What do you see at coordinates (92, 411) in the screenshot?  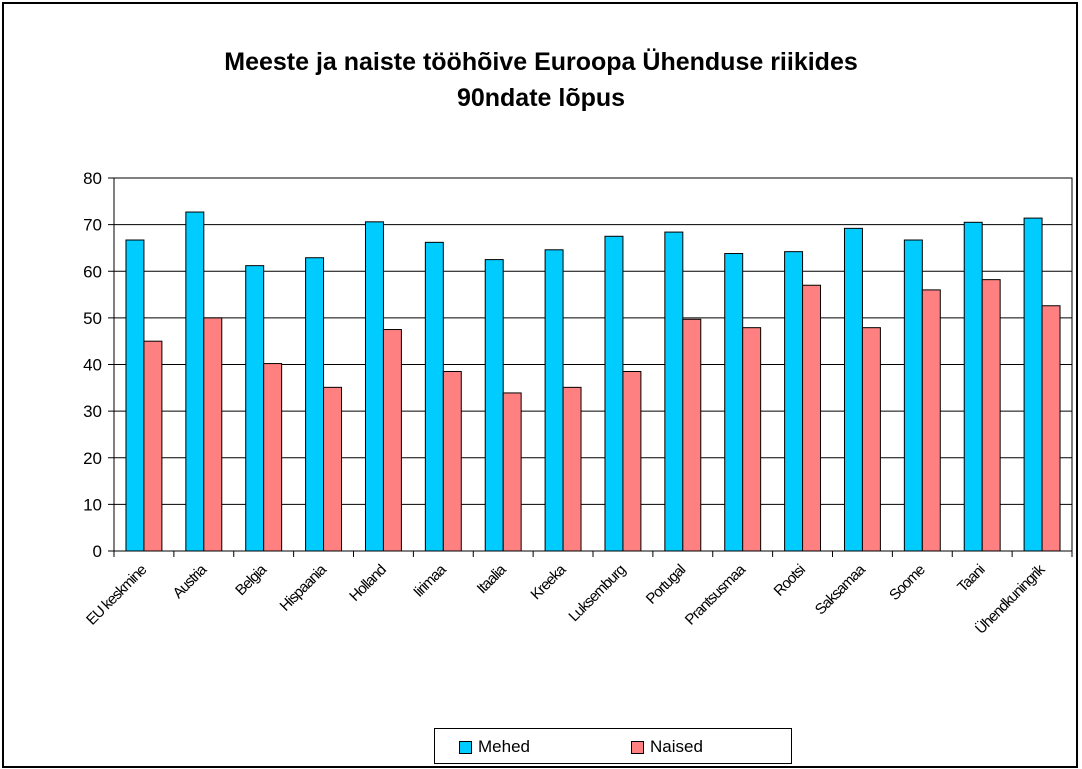 I see `y-tick-label: 30` at bounding box center [92, 411].